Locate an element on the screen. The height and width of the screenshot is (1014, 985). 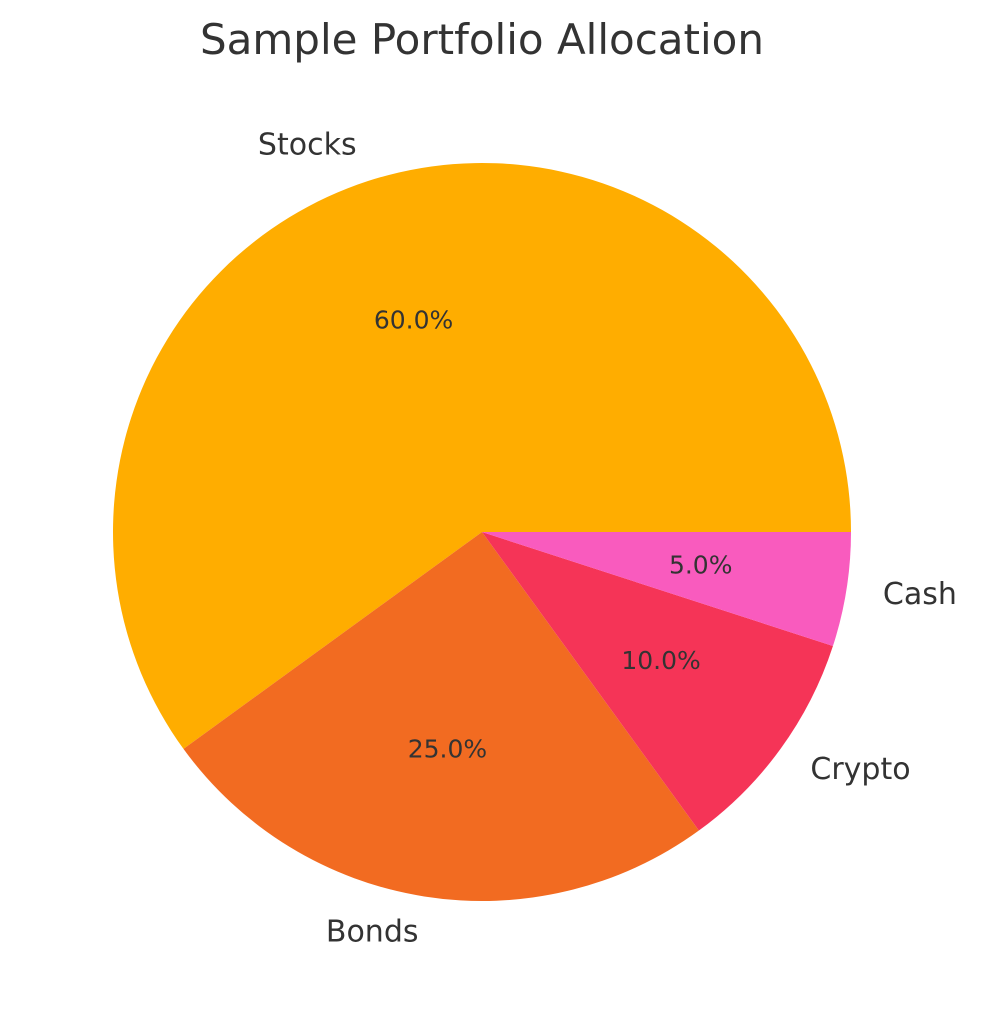
slice-label-stocks: Stocks is located at coordinates (307, 145).